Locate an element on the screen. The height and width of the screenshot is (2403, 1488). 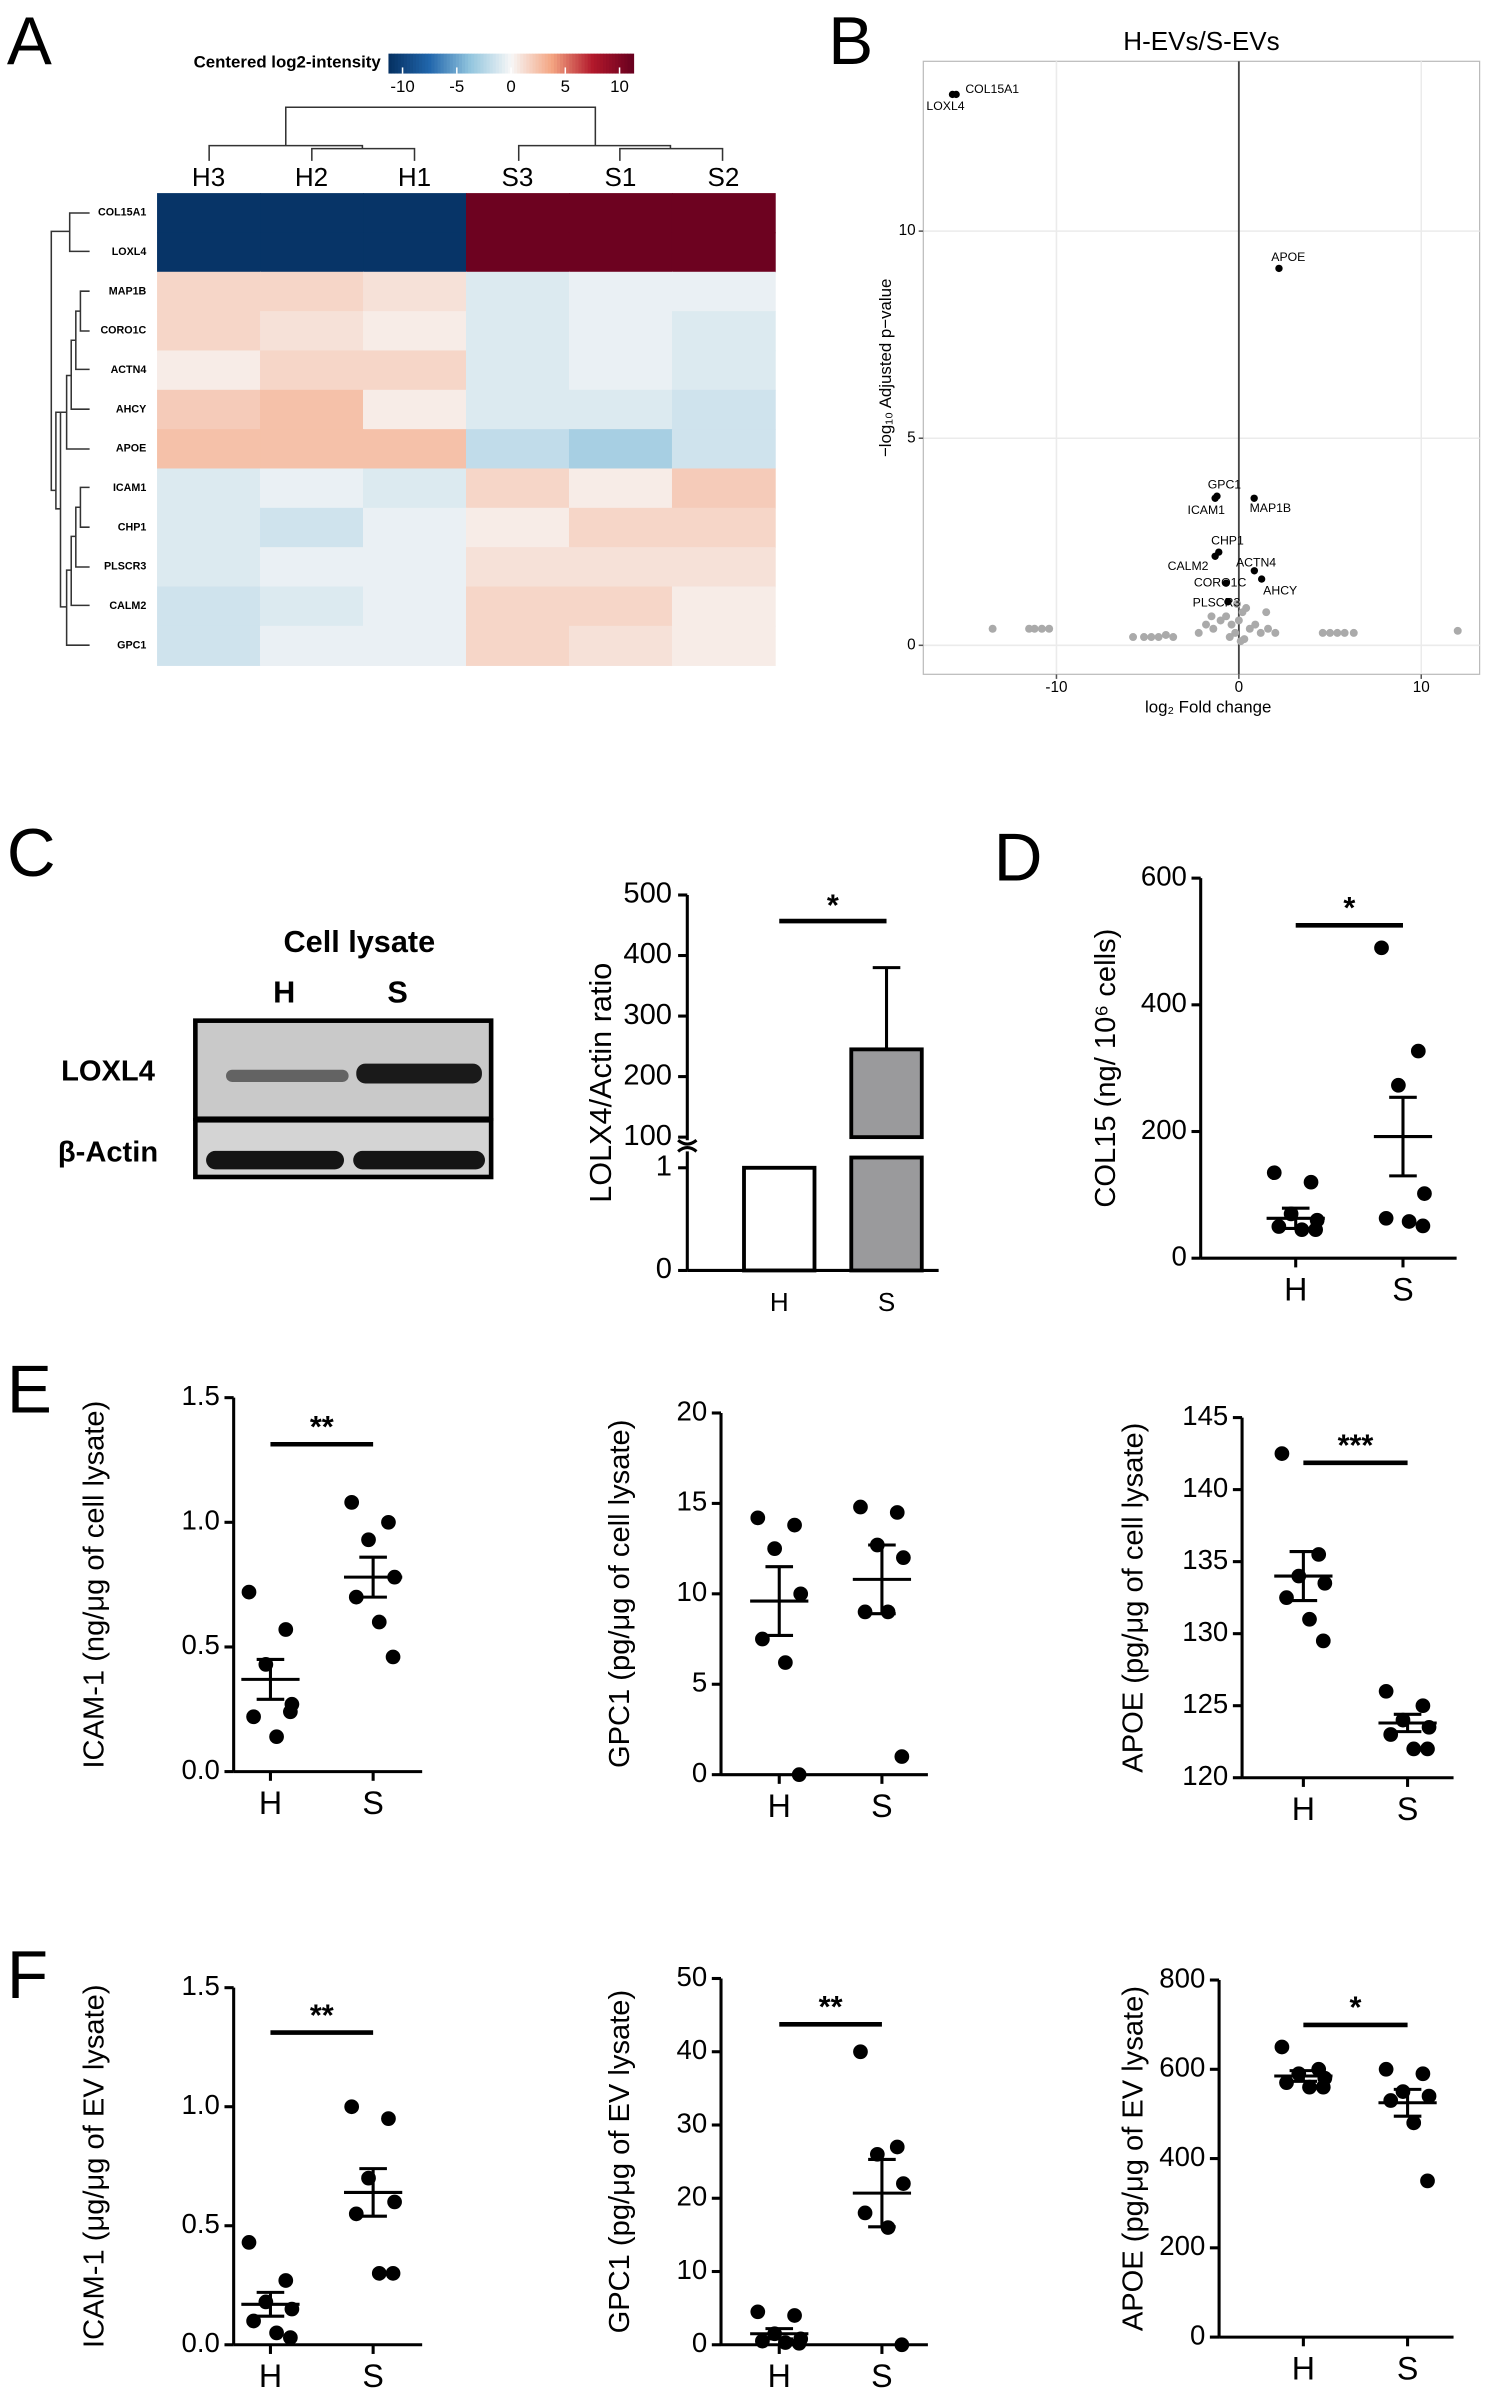
row-label: AHCY is located at coordinates (131, 409).